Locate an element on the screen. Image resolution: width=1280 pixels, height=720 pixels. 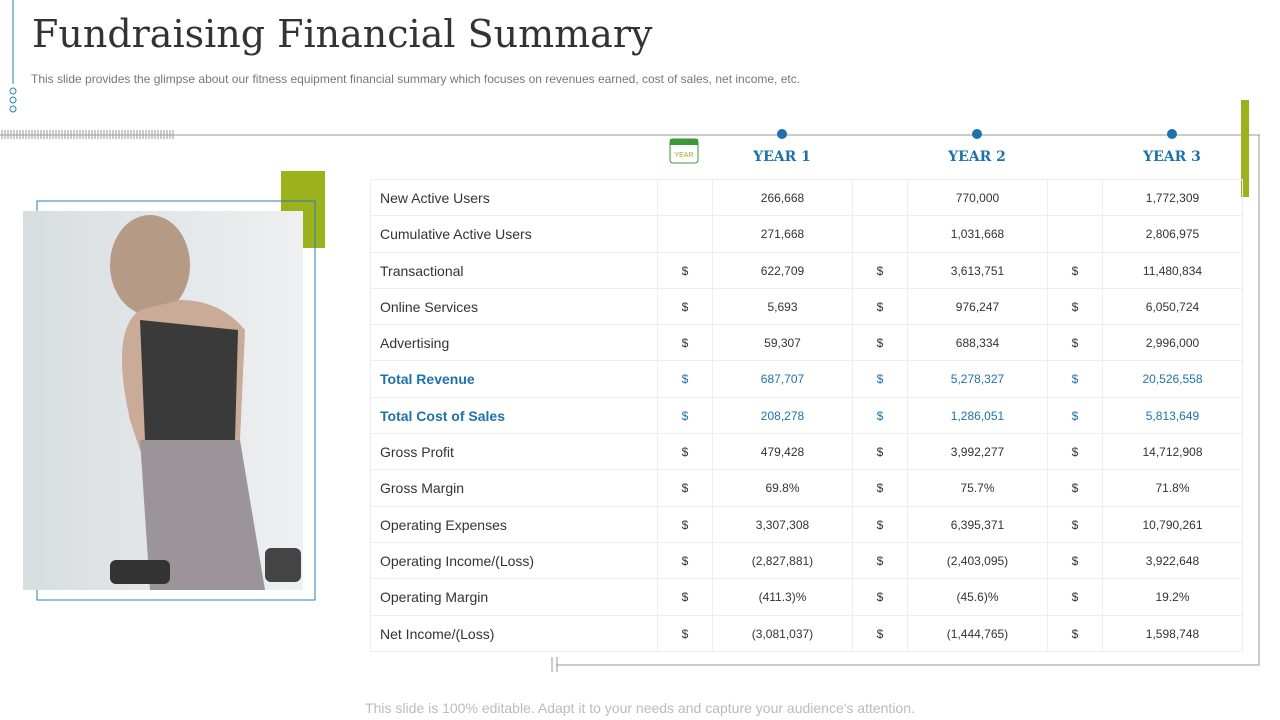
row-label: Net Income/(Loss) is located at coordinates (514, 633).